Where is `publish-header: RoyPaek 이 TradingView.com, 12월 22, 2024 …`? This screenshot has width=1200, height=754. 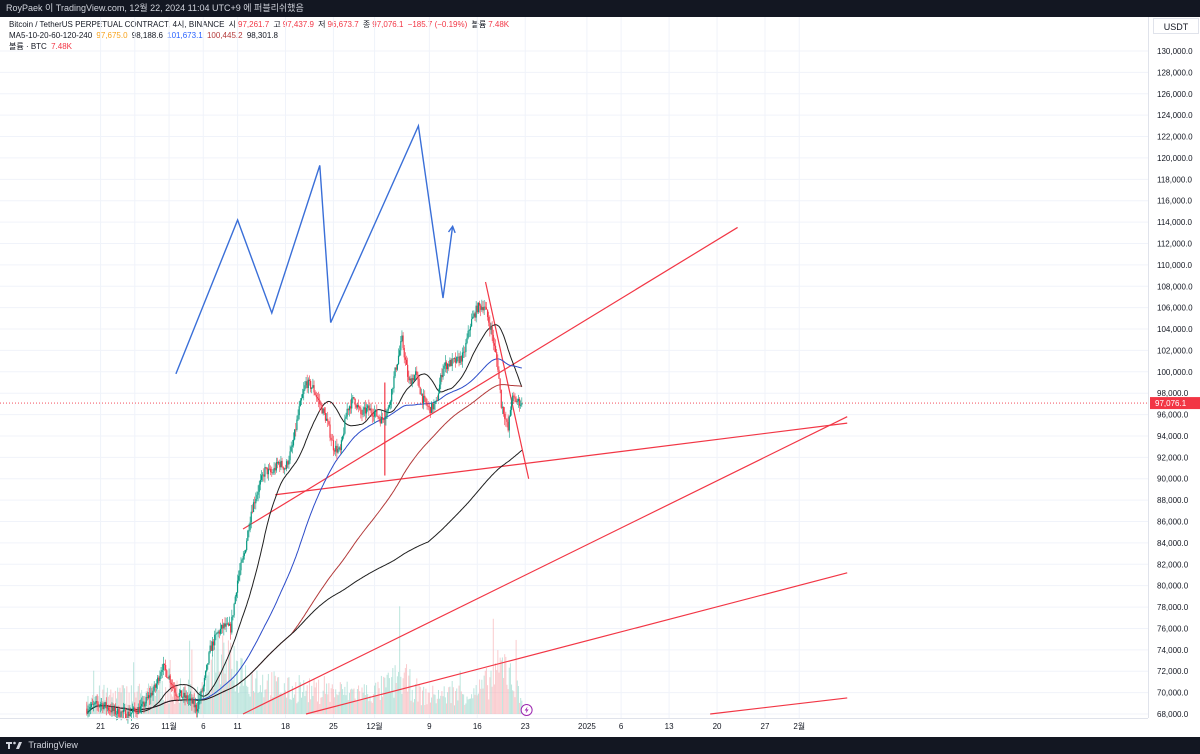 publish-header: RoyPaek 이 TradingView.com, 12월 22, 2024 … is located at coordinates (600, 8).